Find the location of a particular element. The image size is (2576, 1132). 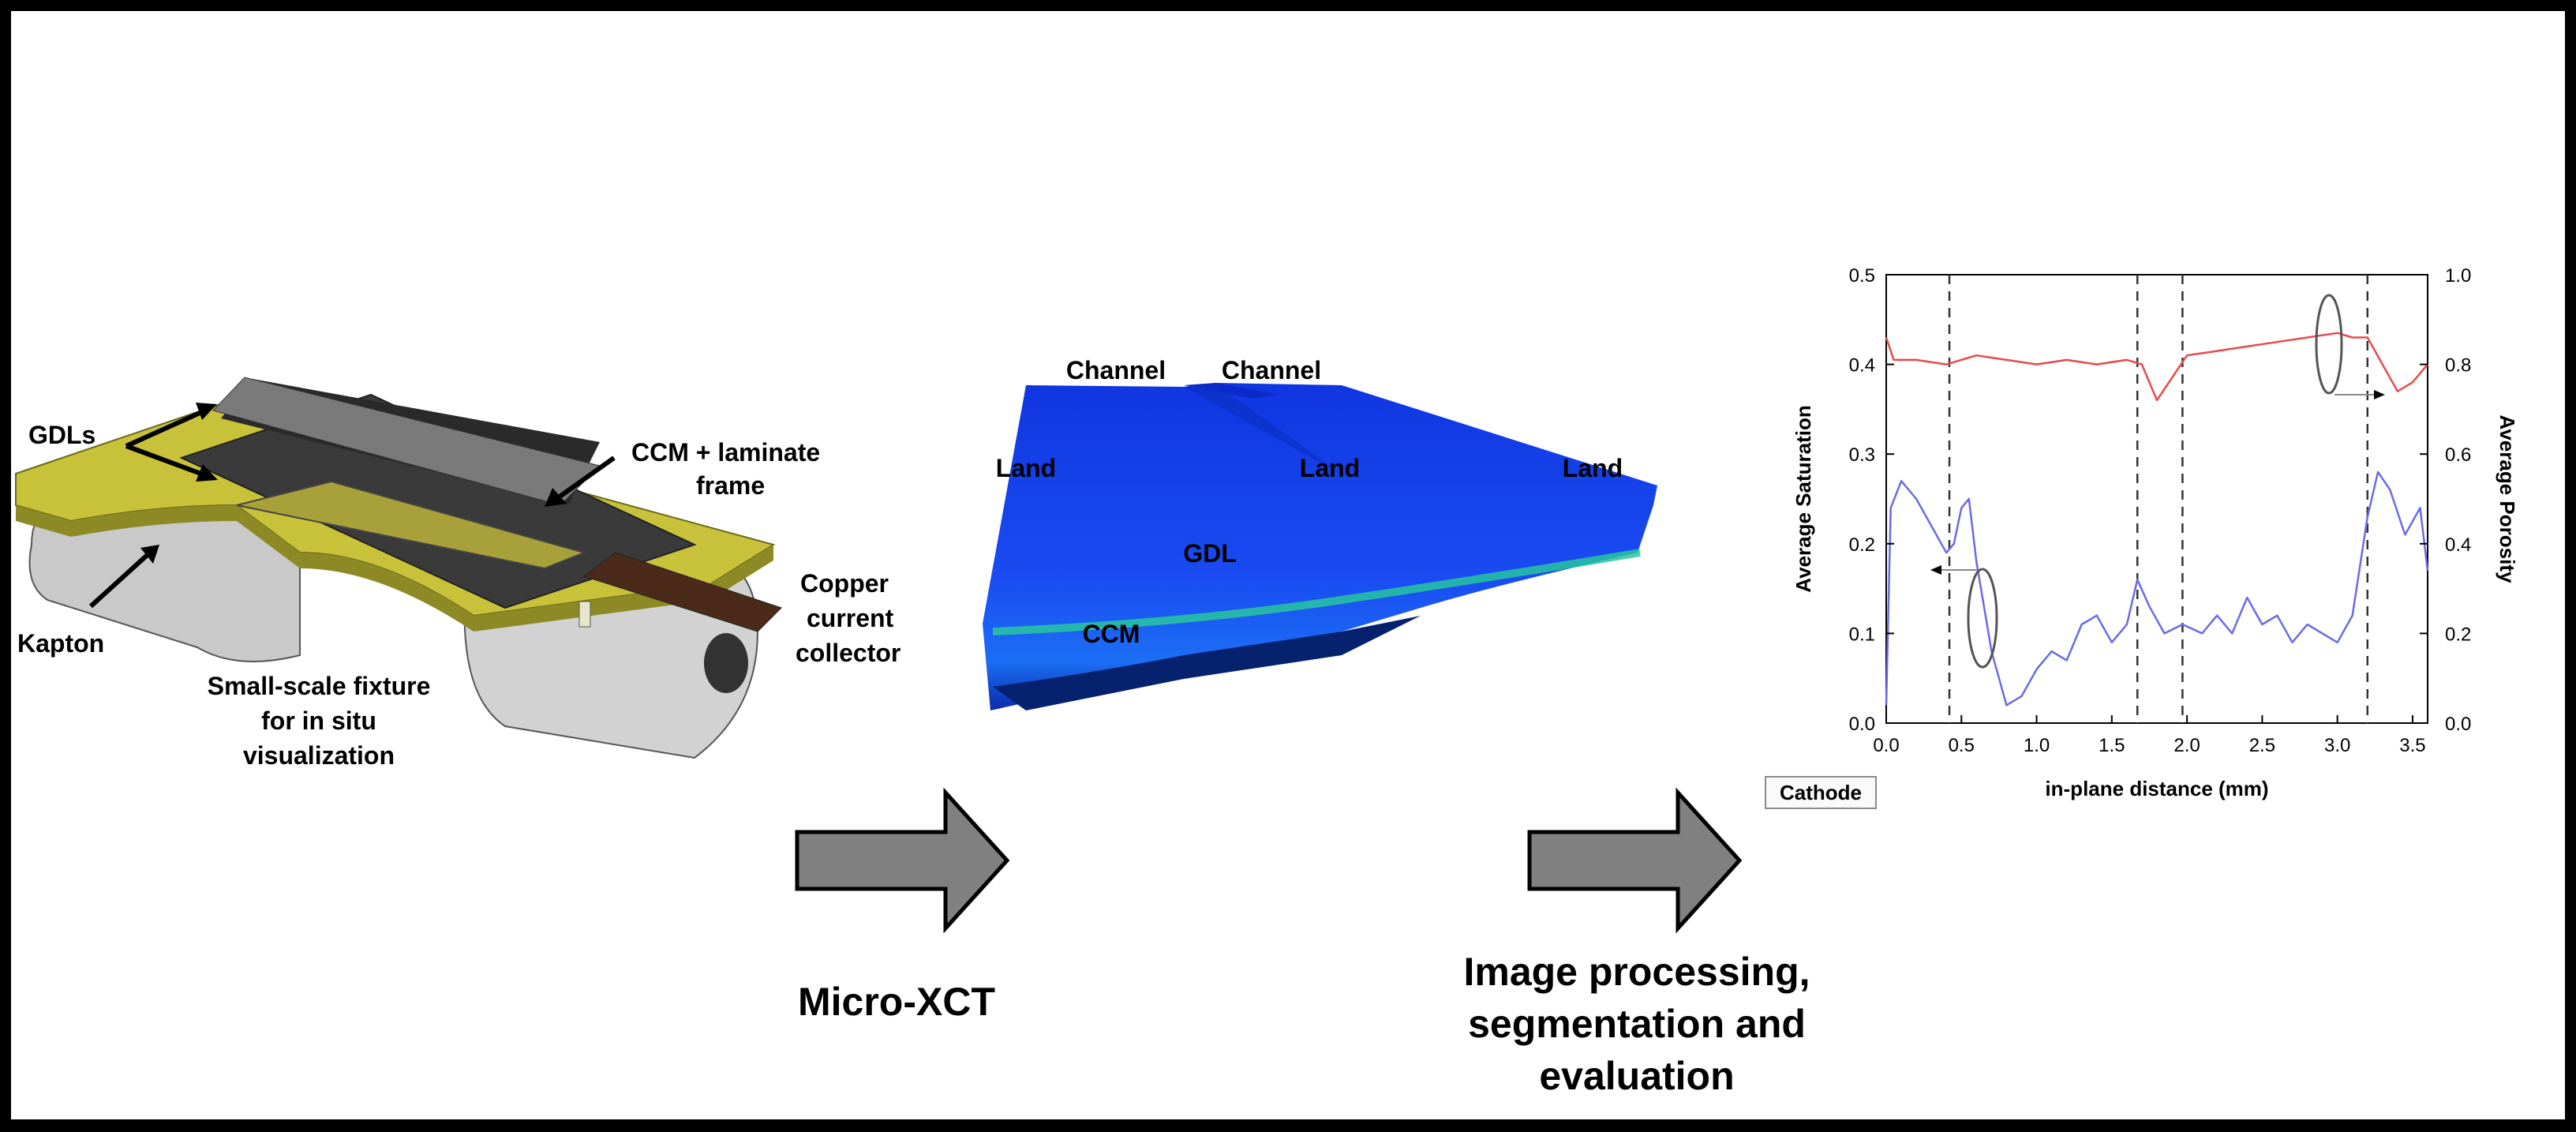

xct-label-ccm: CCM is located at coordinates (1111, 634).